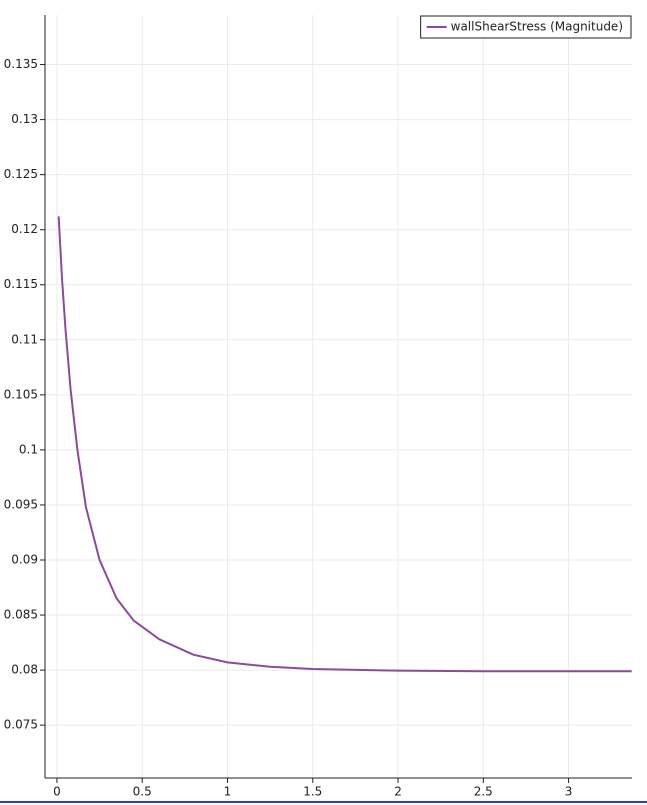 The image size is (647, 805). Describe the element at coordinates (21, 174) in the screenshot. I see `y-tick-label: 0.125` at that location.